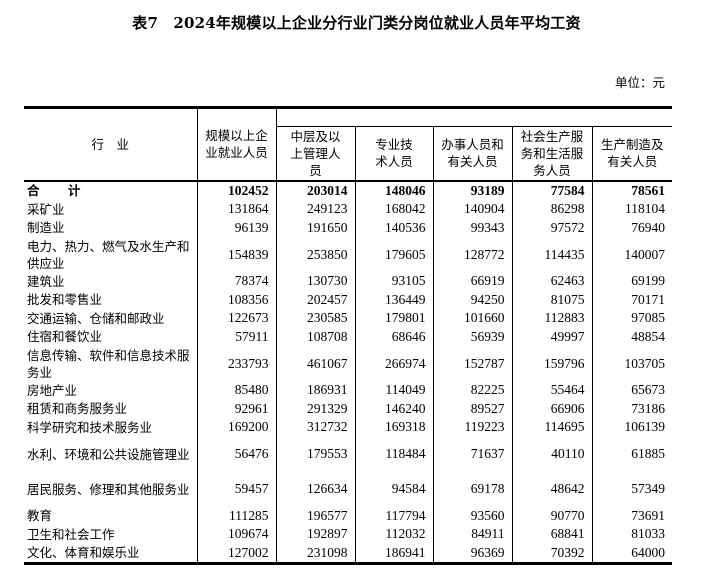 Image resolution: width=713 pixels, height=584 pixels. What do you see at coordinates (472, 427) in the screenshot?
I see `wage-value: 119223` at bounding box center [472, 427].